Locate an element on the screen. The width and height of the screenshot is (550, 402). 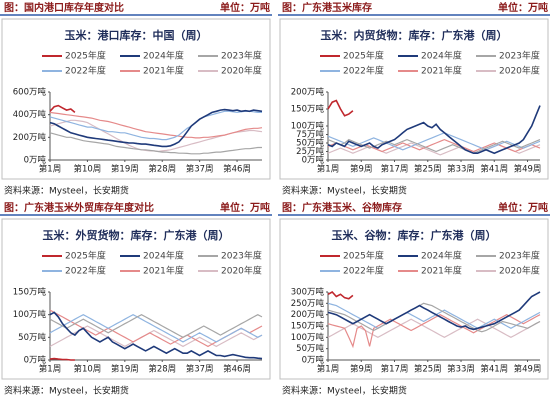
caption: 图：广东港玉米、谷物库存 is located at coordinates (342, 207).